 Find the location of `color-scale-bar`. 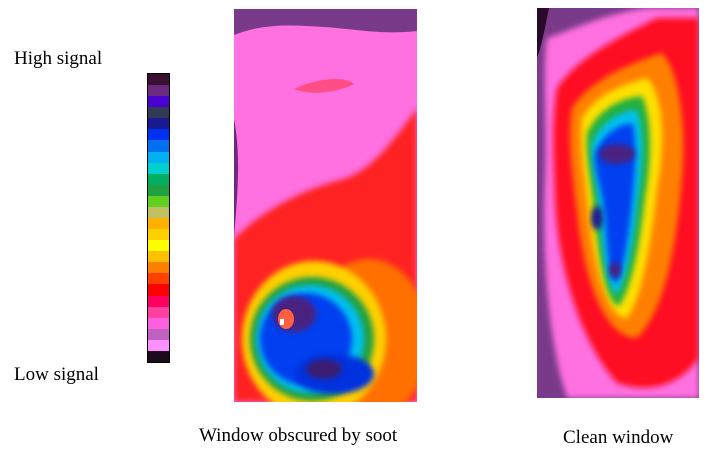

color-scale-bar is located at coordinates (158, 218).